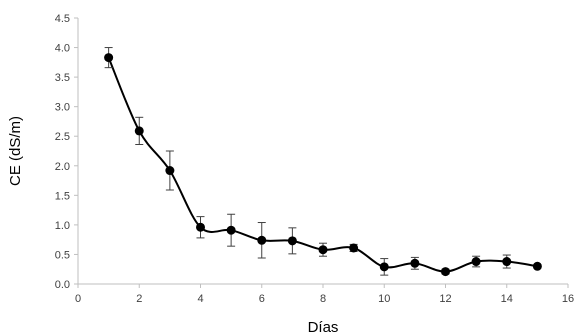  Describe the element at coordinates (323, 299) in the screenshot. I see `x-tick-label: 8` at that location.